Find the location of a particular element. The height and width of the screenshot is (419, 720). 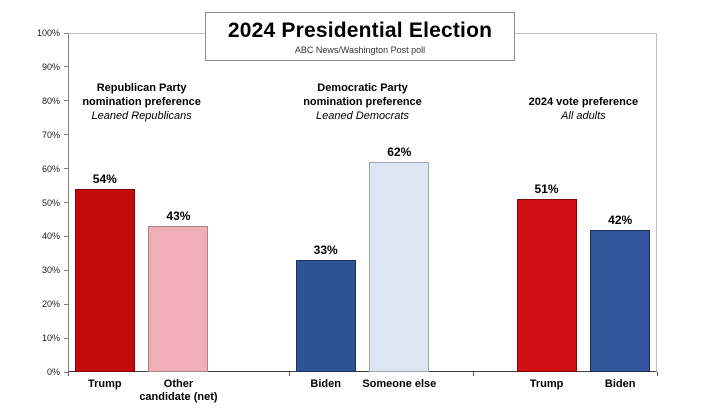

y-axis-tick-label: 40% is located at coordinates (50, 236).